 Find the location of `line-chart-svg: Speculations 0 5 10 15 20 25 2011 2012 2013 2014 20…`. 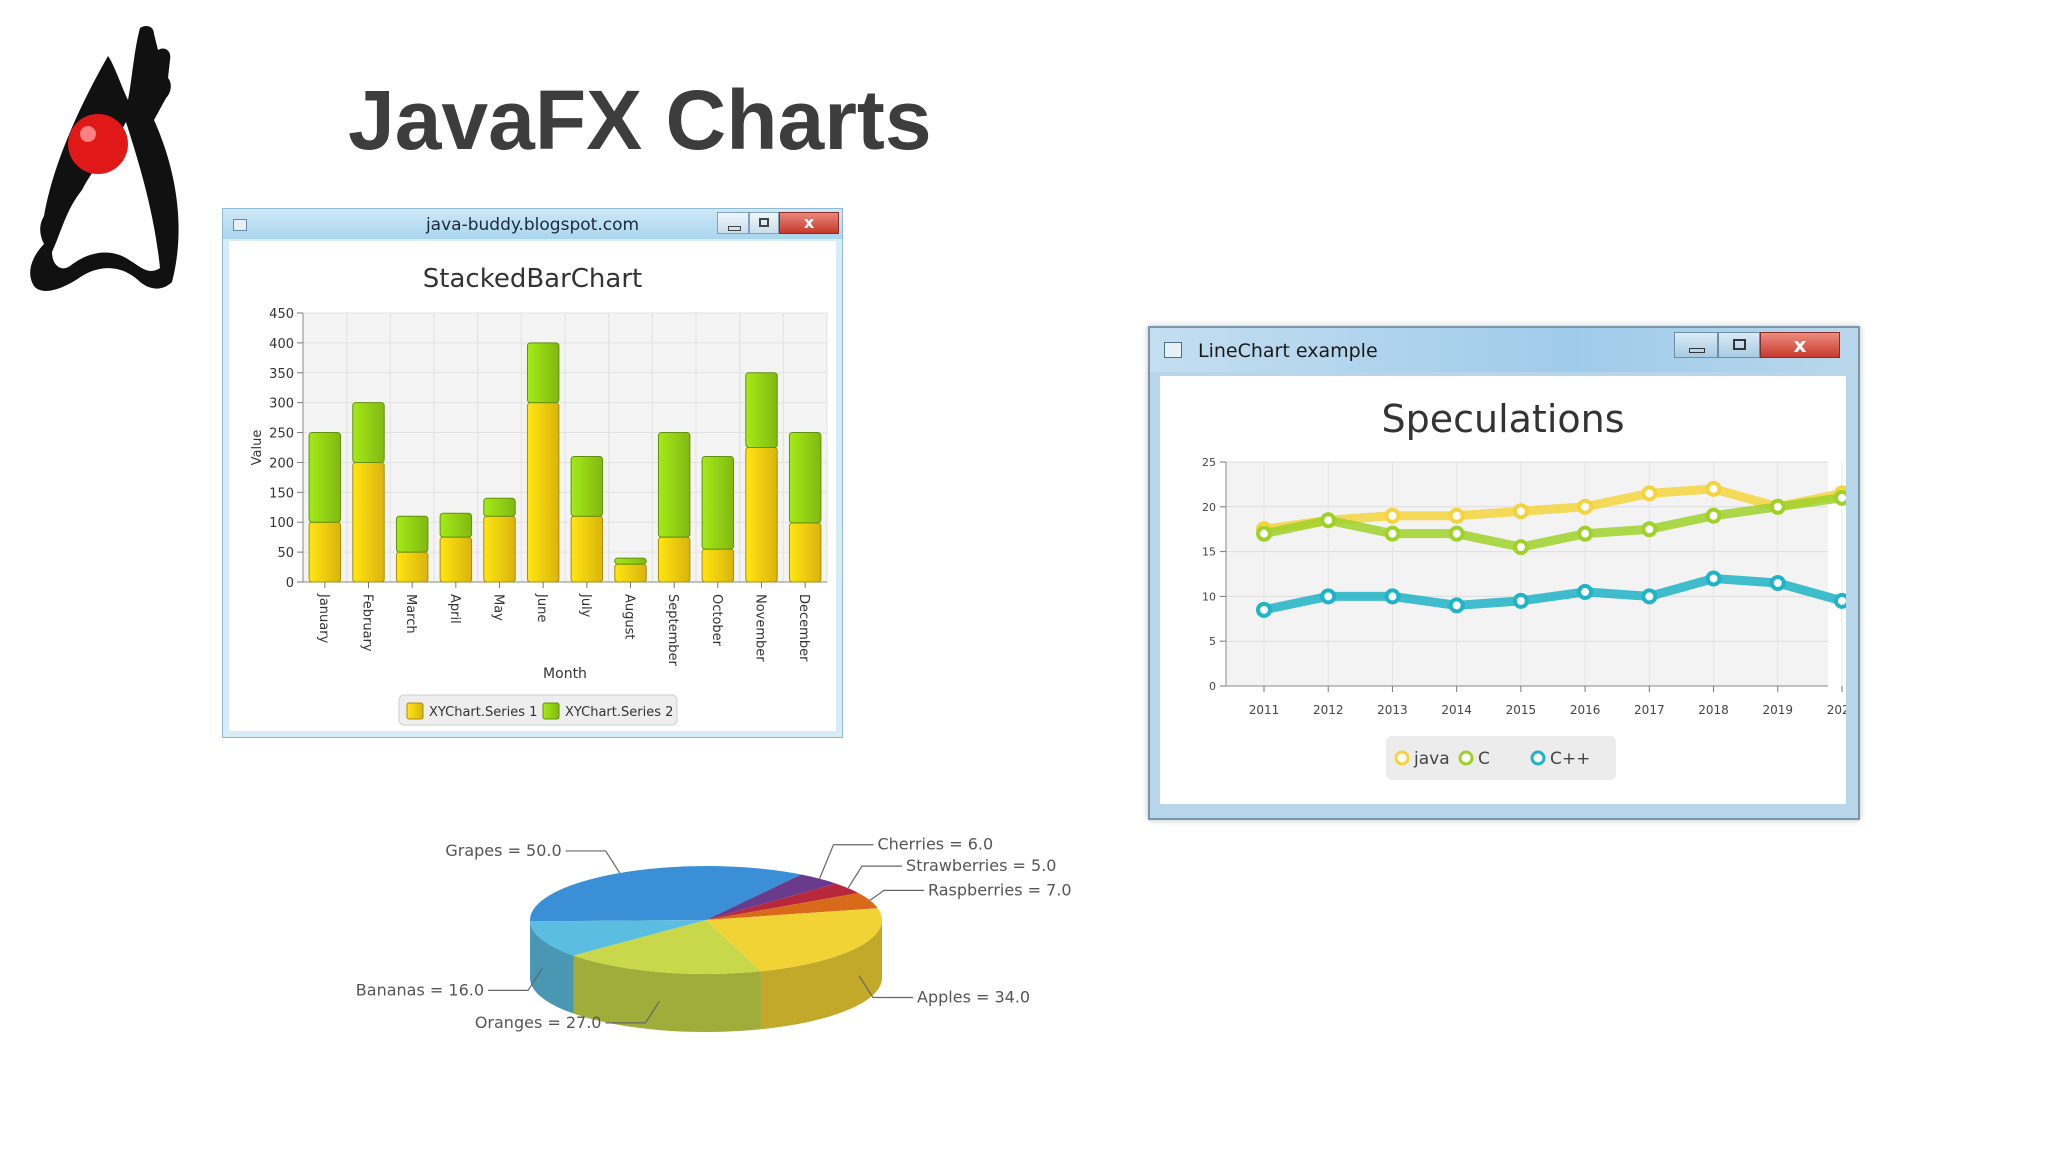

line-chart-svg: Speculations 0 5 10 15 20 25 2011 2012 2013 2014 20… is located at coordinates (1529, 588).